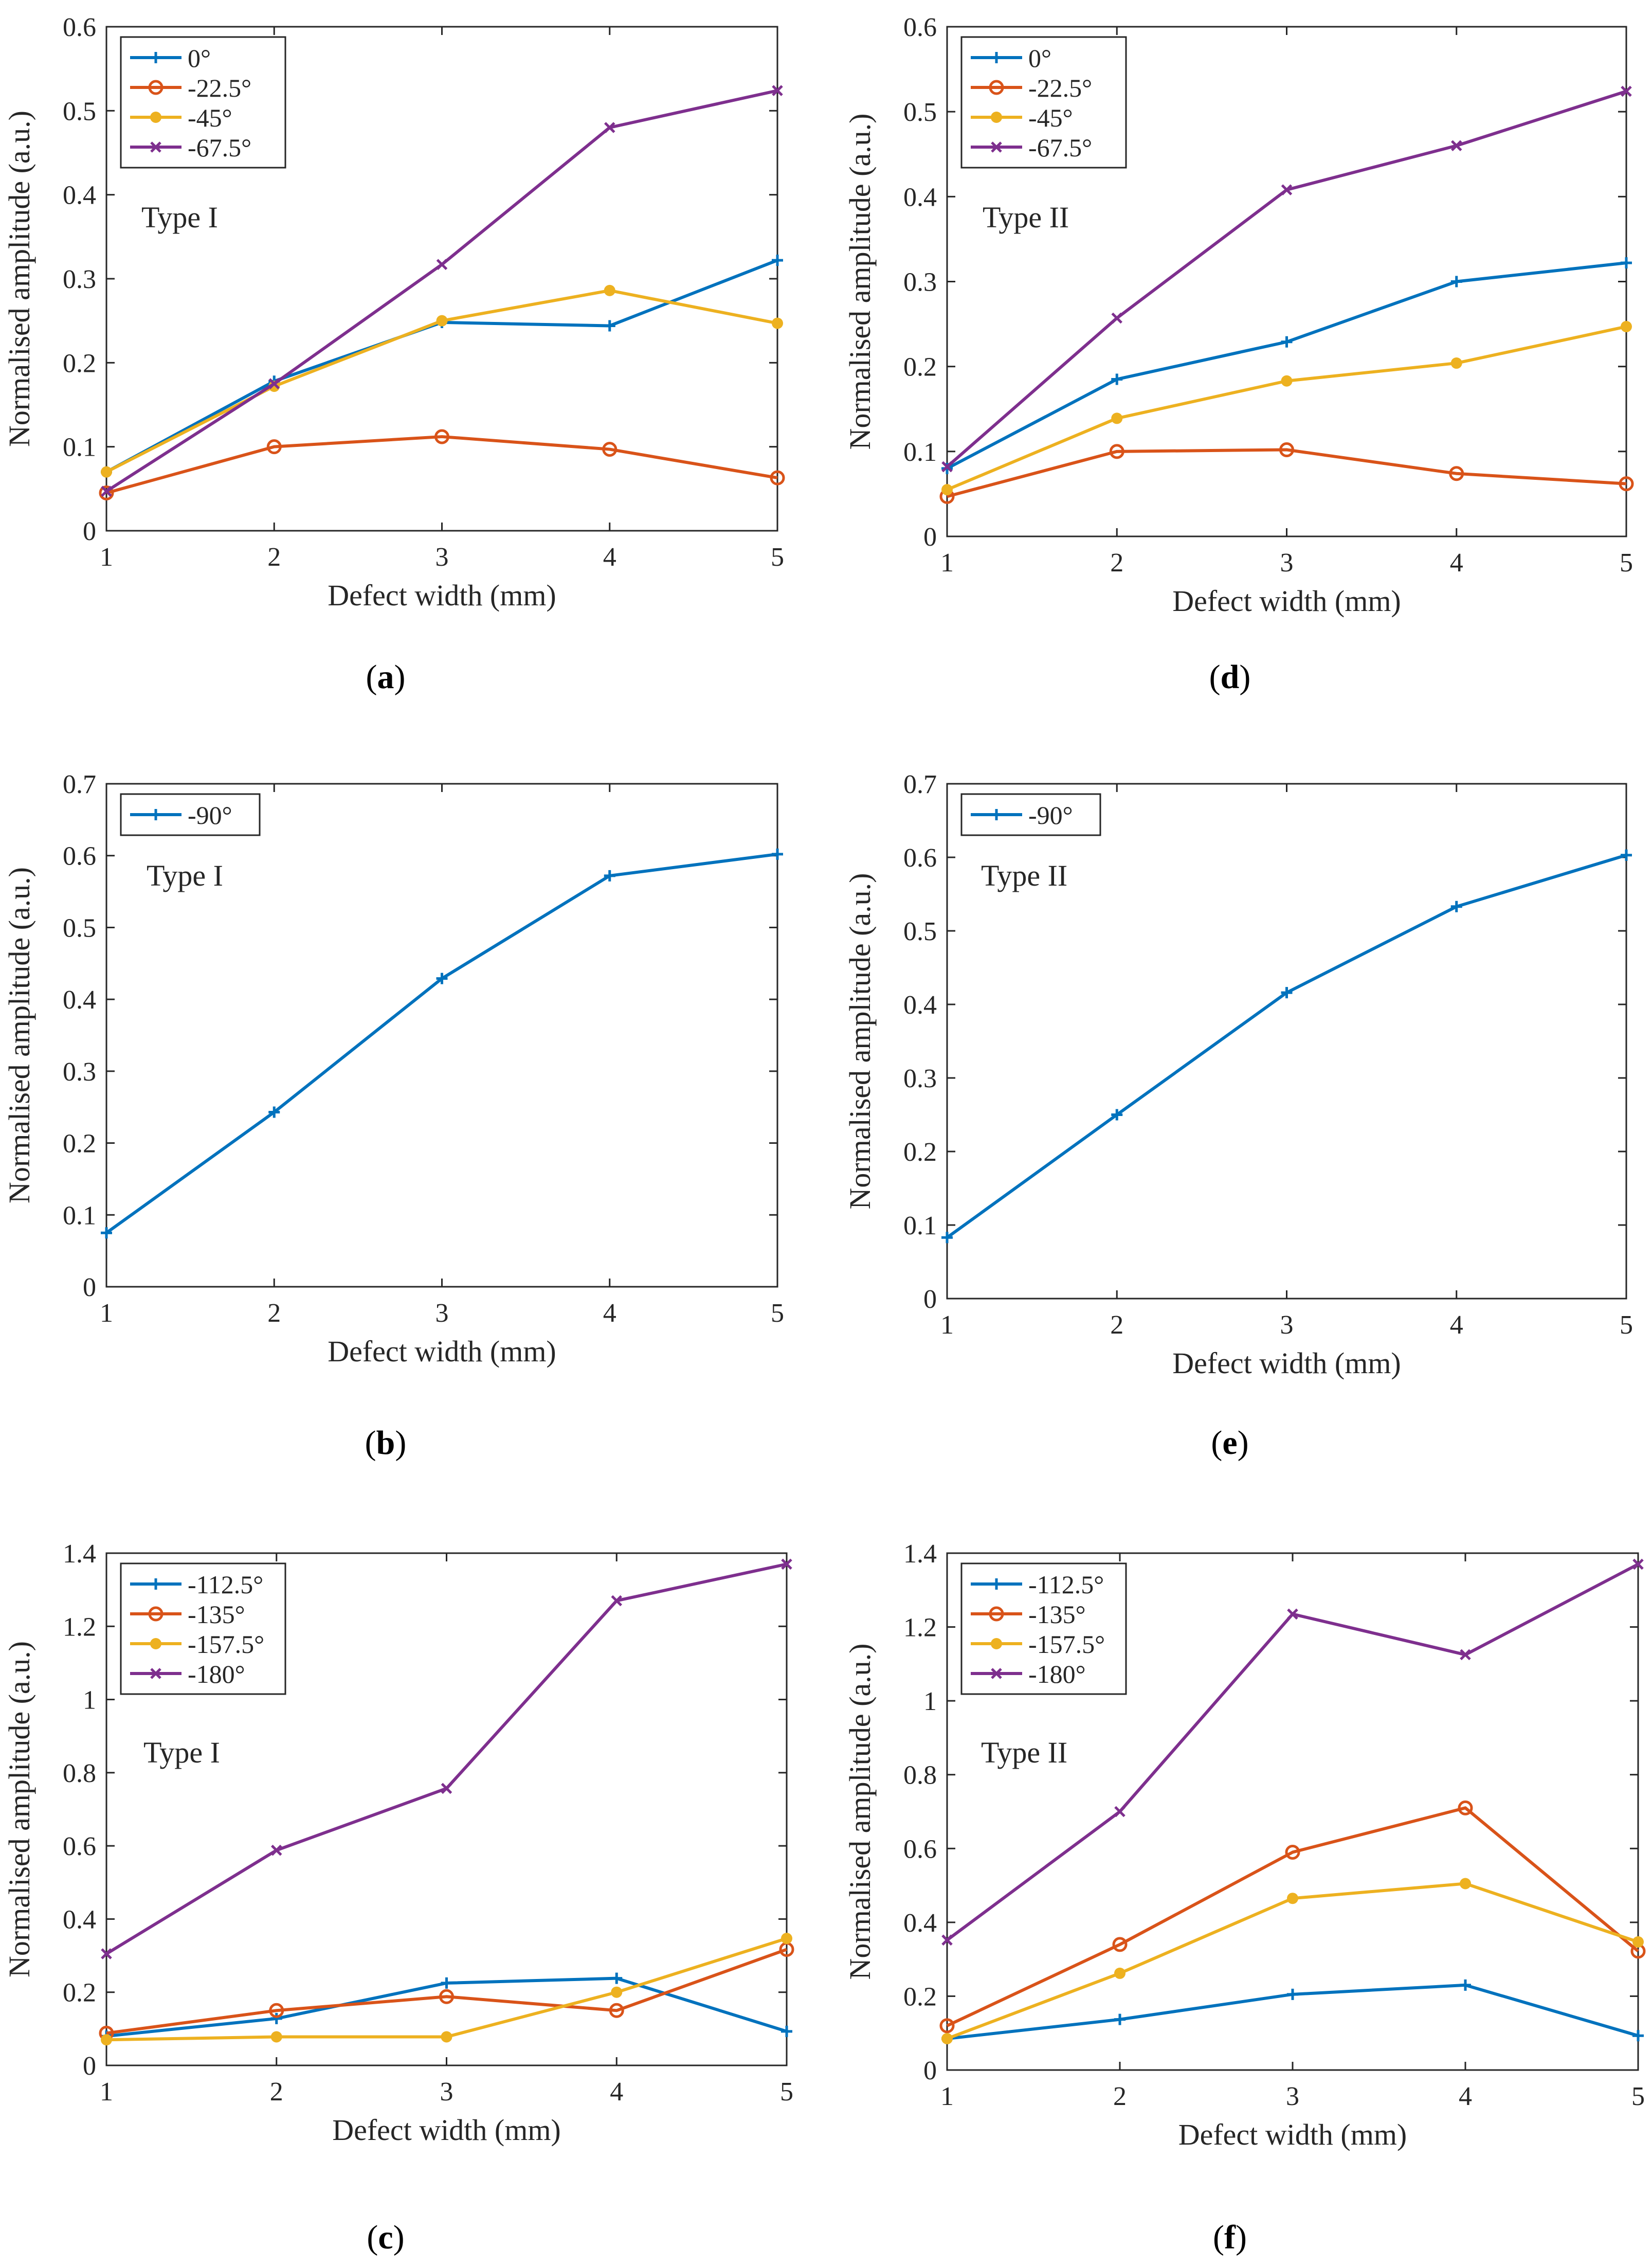  I want to click on legend-entry: -22.5°, so click(190, 88).